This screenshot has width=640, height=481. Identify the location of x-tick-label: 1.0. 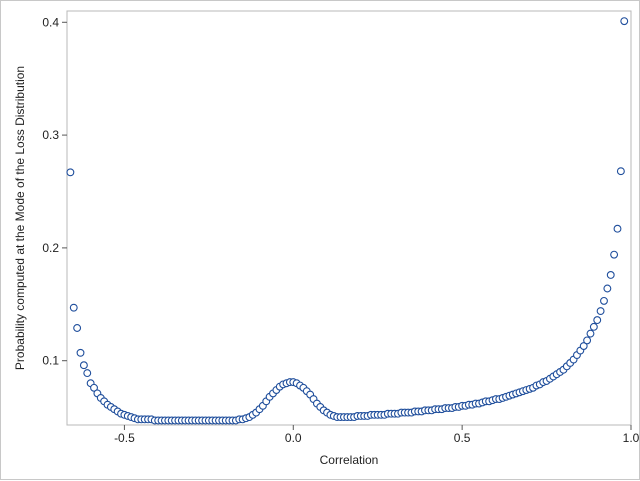
(631, 438).